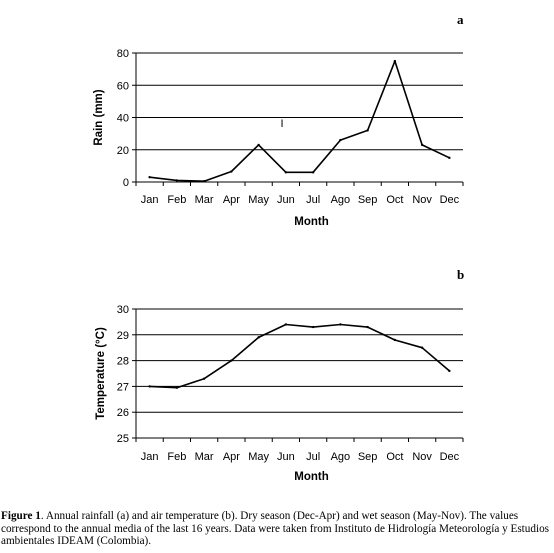 This screenshot has height=553, width=554. Describe the element at coordinates (126, 183) in the screenshot. I see `y-tick-label: 0` at that location.